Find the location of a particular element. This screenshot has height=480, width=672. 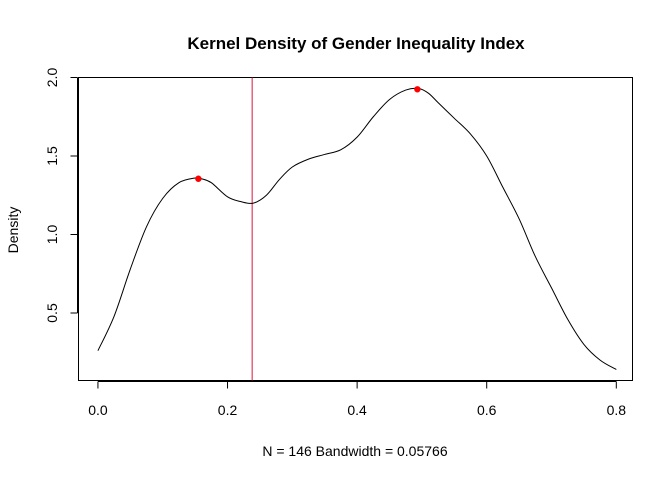

y-tick-label: 1.0 is located at coordinates (52, 235).